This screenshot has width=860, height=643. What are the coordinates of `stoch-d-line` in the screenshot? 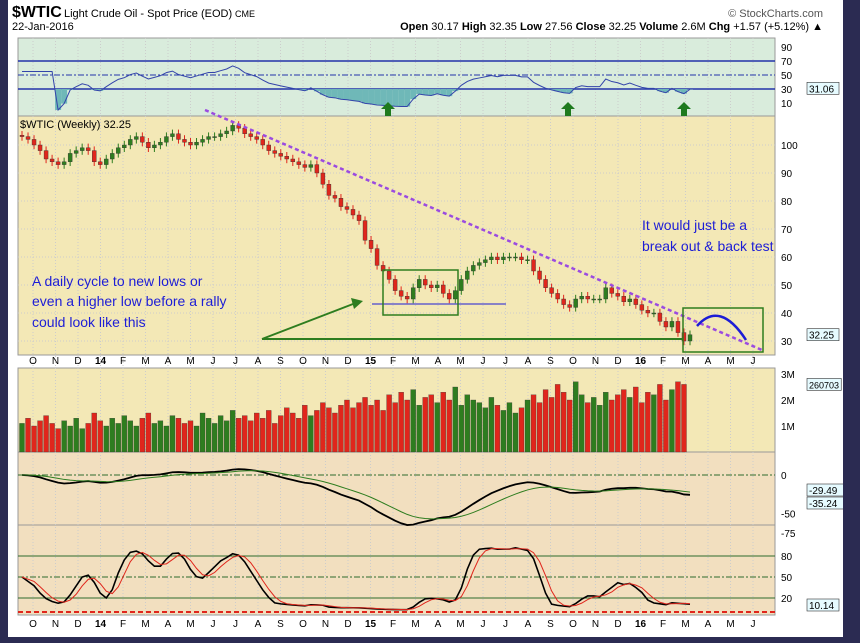 It's located at (356, 579).